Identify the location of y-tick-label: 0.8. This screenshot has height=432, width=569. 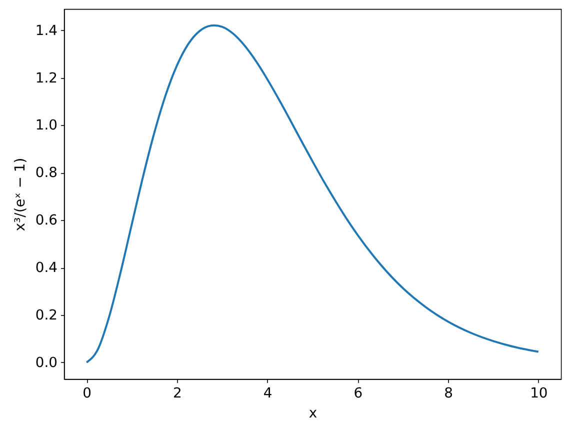
(46, 173).